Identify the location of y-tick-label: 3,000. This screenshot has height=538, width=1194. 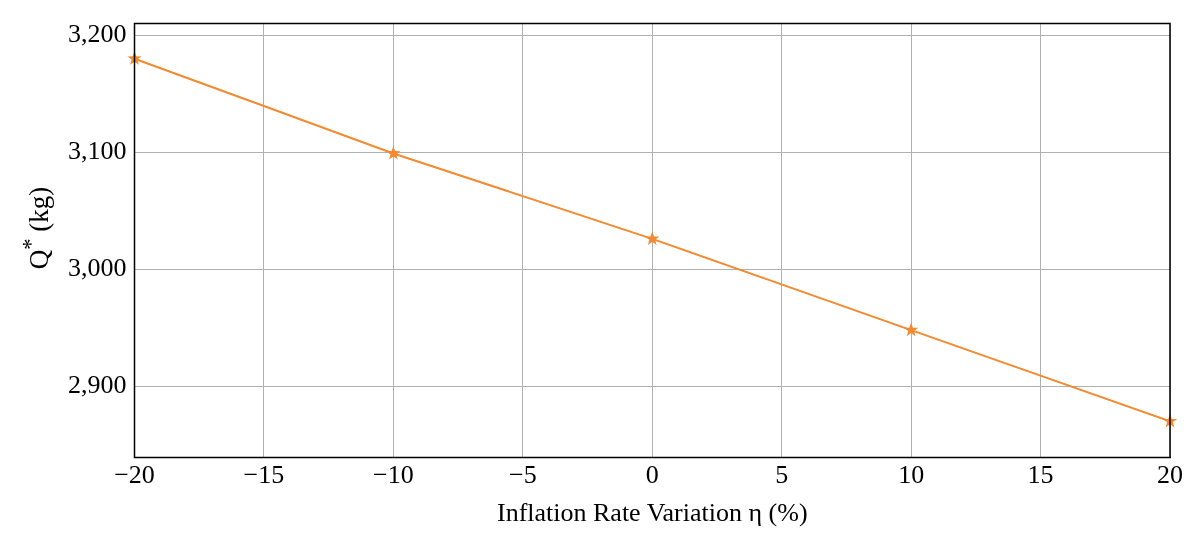
(97, 268).